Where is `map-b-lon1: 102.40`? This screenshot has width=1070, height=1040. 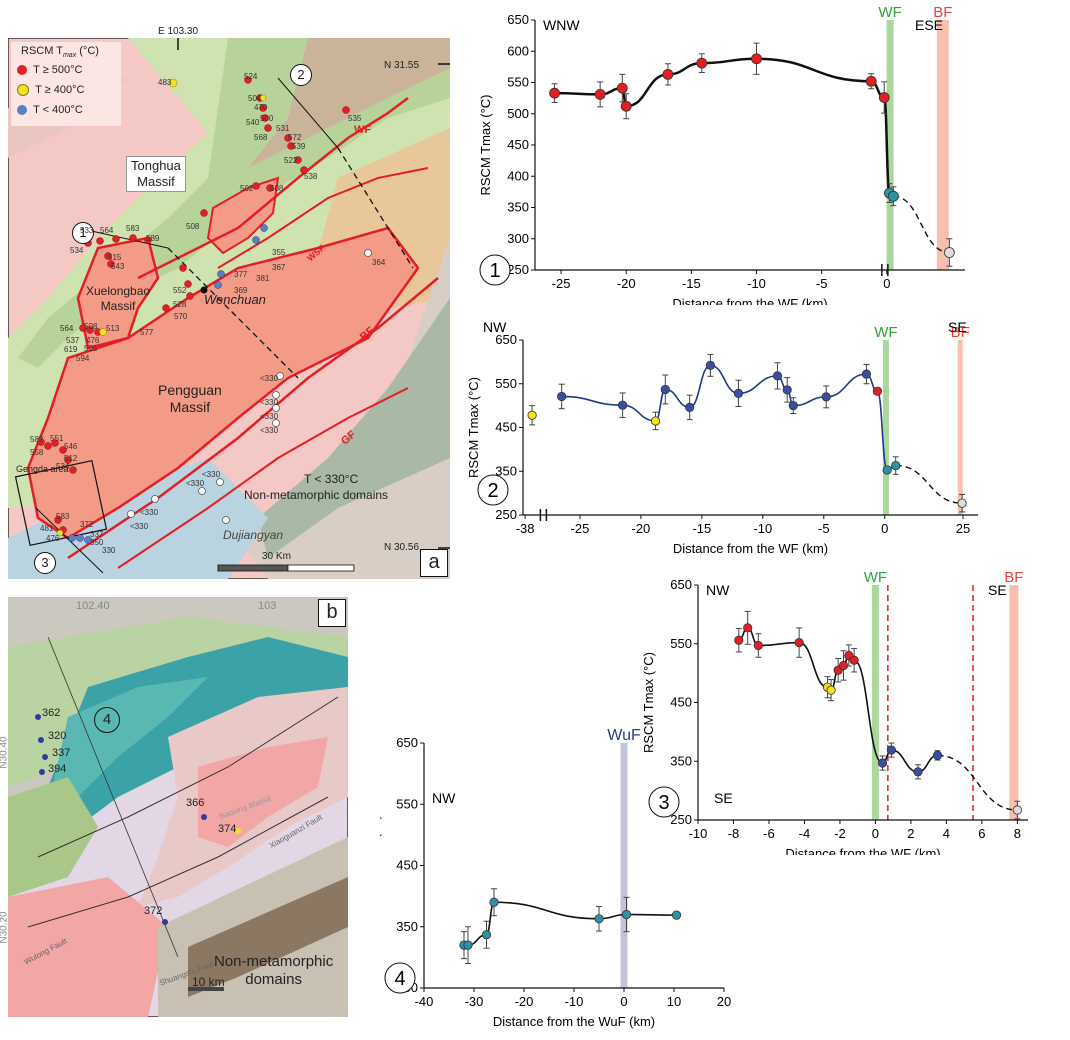 map-b-lon1: 102.40 is located at coordinates (93, 606).